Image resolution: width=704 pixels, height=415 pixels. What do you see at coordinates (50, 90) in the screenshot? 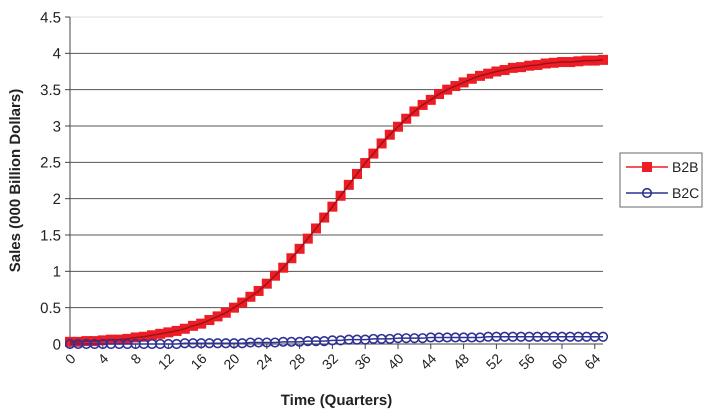
I see `y-tick-label: 3.5` at bounding box center [50, 90].